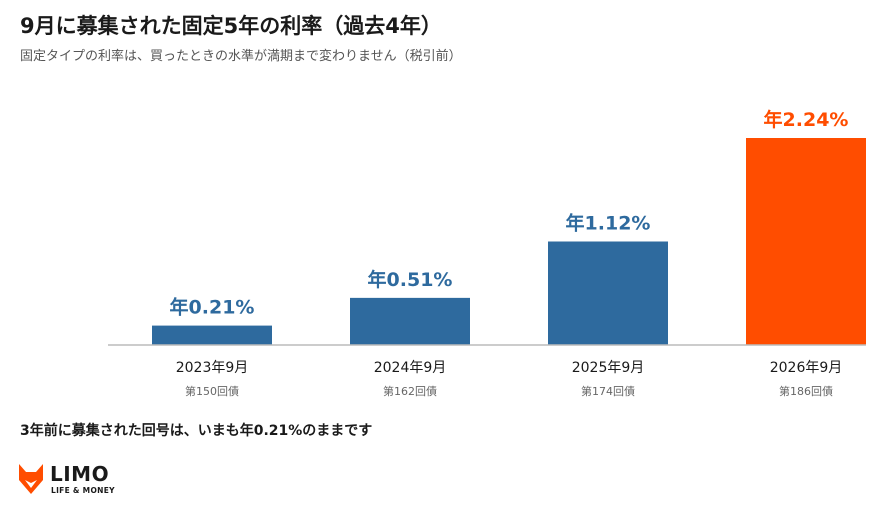  I want to click on limo-logo: LIMO LIFE & MONEY, so click(76, 482).